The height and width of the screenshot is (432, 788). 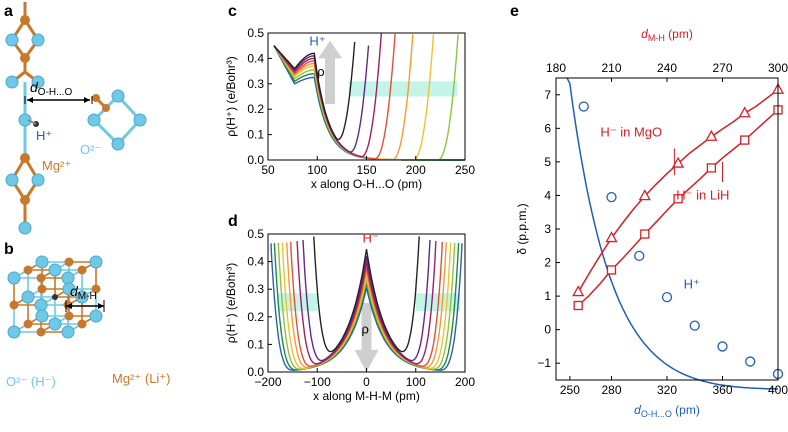 I want to click on e-label-h-lih: H⁻ in LiH, so click(x=702, y=194).